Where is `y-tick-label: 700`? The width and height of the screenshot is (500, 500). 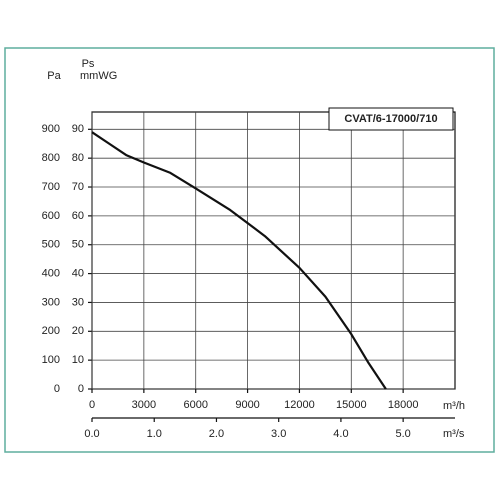
y-tick-label: 700 is located at coordinates (51, 187).